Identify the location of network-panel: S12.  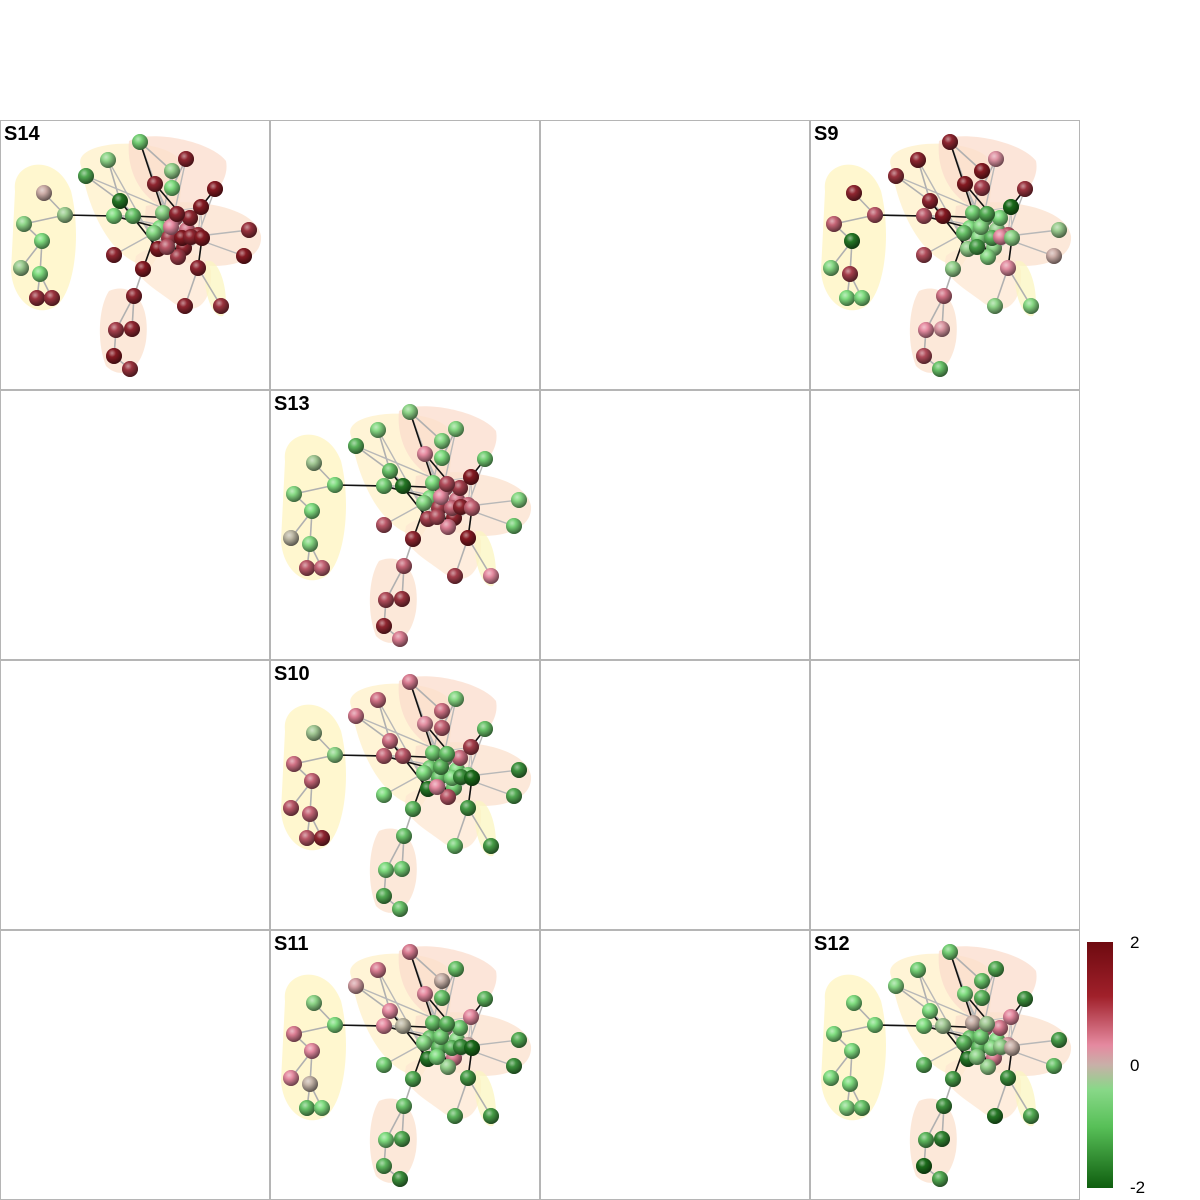
(945, 1065).